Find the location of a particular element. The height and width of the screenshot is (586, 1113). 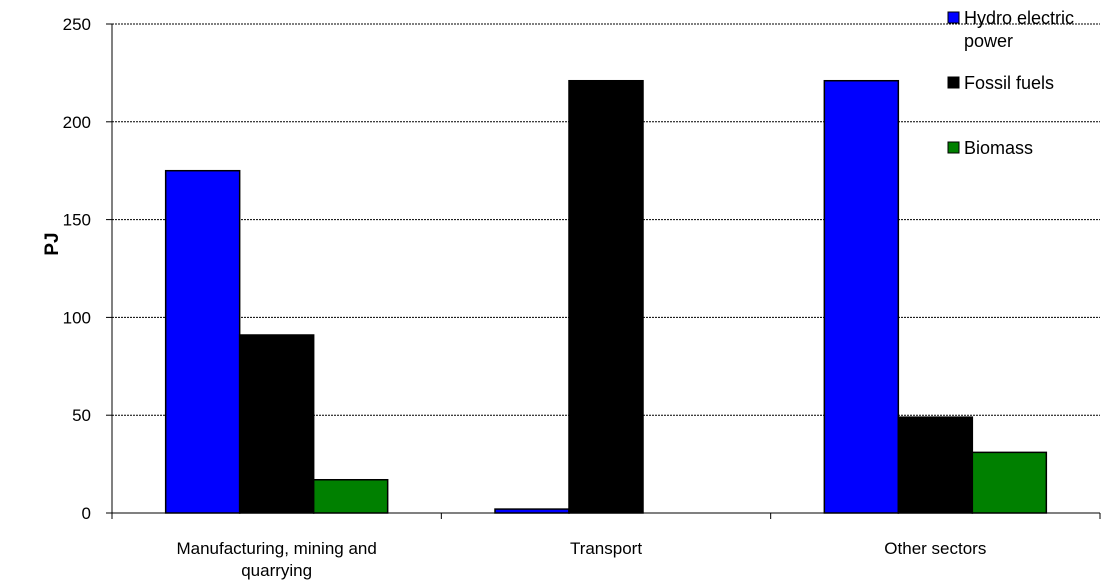

y-tick-label: 200 is located at coordinates (77, 122).